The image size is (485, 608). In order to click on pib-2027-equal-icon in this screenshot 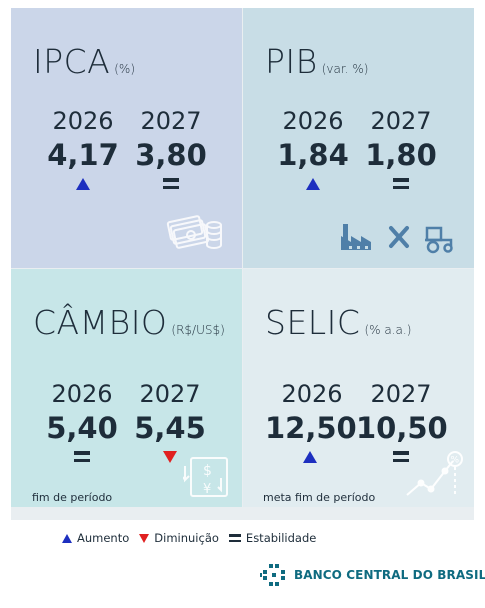, I will do `click(401, 183)`.